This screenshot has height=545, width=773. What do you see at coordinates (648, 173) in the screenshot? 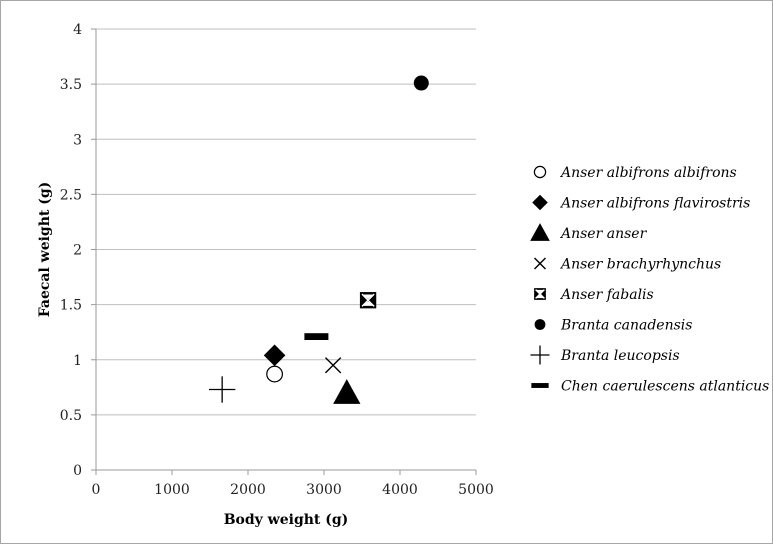
I see `legend-label-0: Anser albifrons albifrons` at bounding box center [648, 173].